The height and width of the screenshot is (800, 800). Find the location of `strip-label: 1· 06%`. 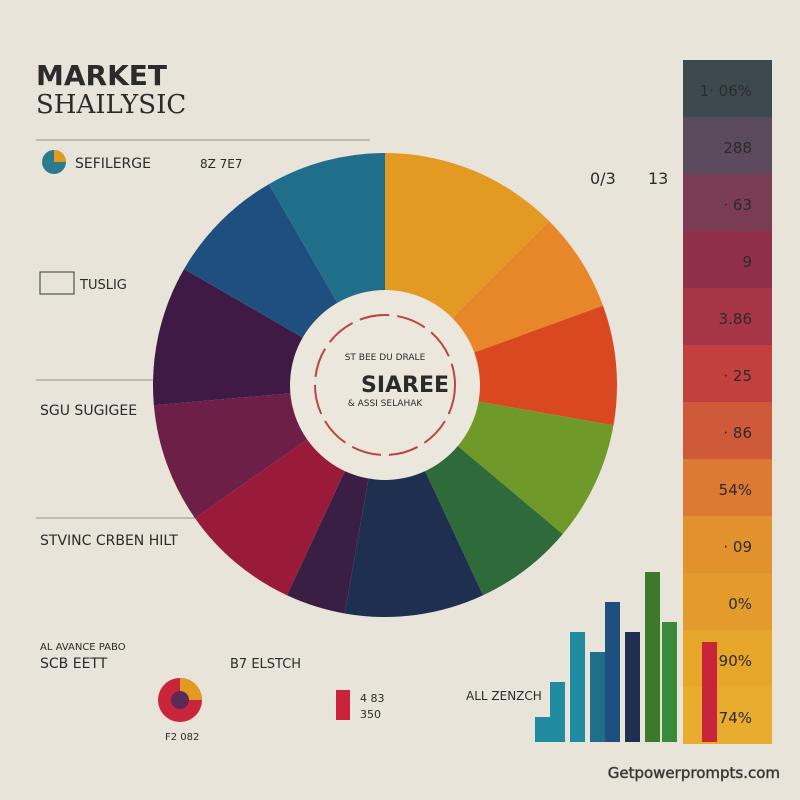

strip-label: 1· 06% is located at coordinates (726, 91).